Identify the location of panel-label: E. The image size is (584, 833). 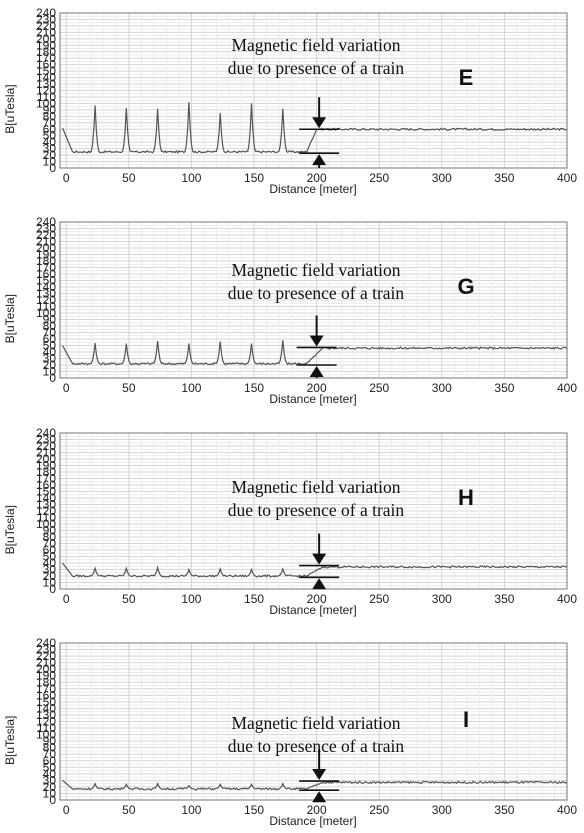
(466, 77).